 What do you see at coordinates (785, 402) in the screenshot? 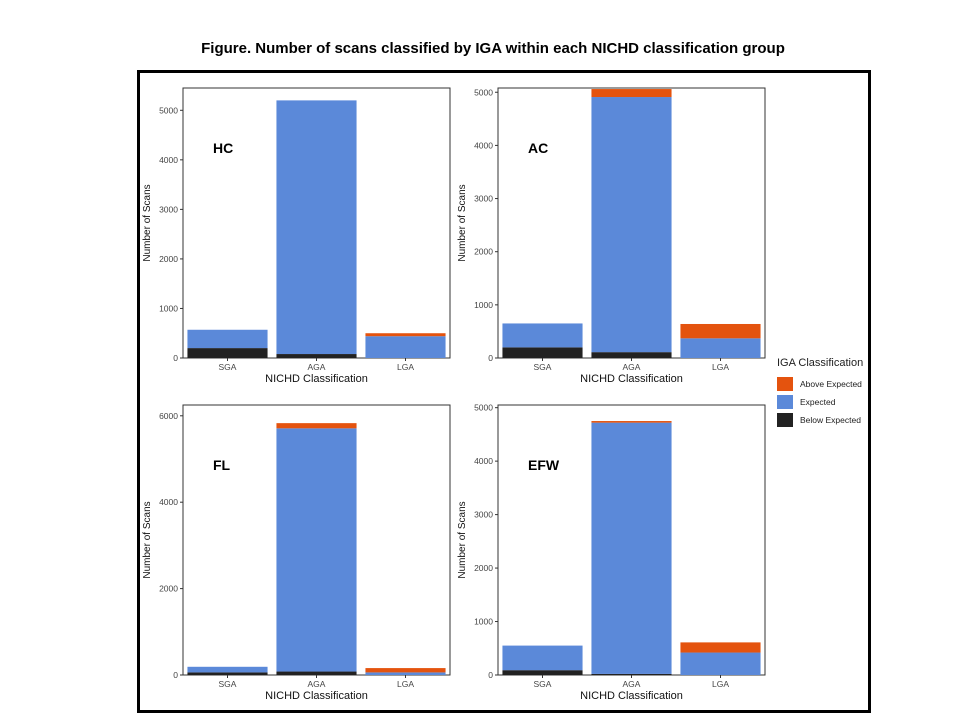
I see `legend-swatch-expected` at bounding box center [785, 402].